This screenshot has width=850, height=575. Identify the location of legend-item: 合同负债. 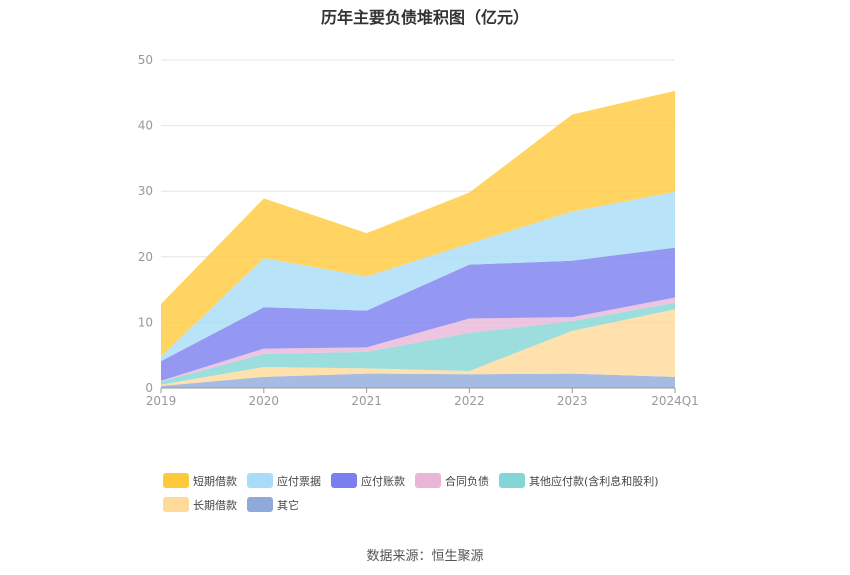
(452, 480).